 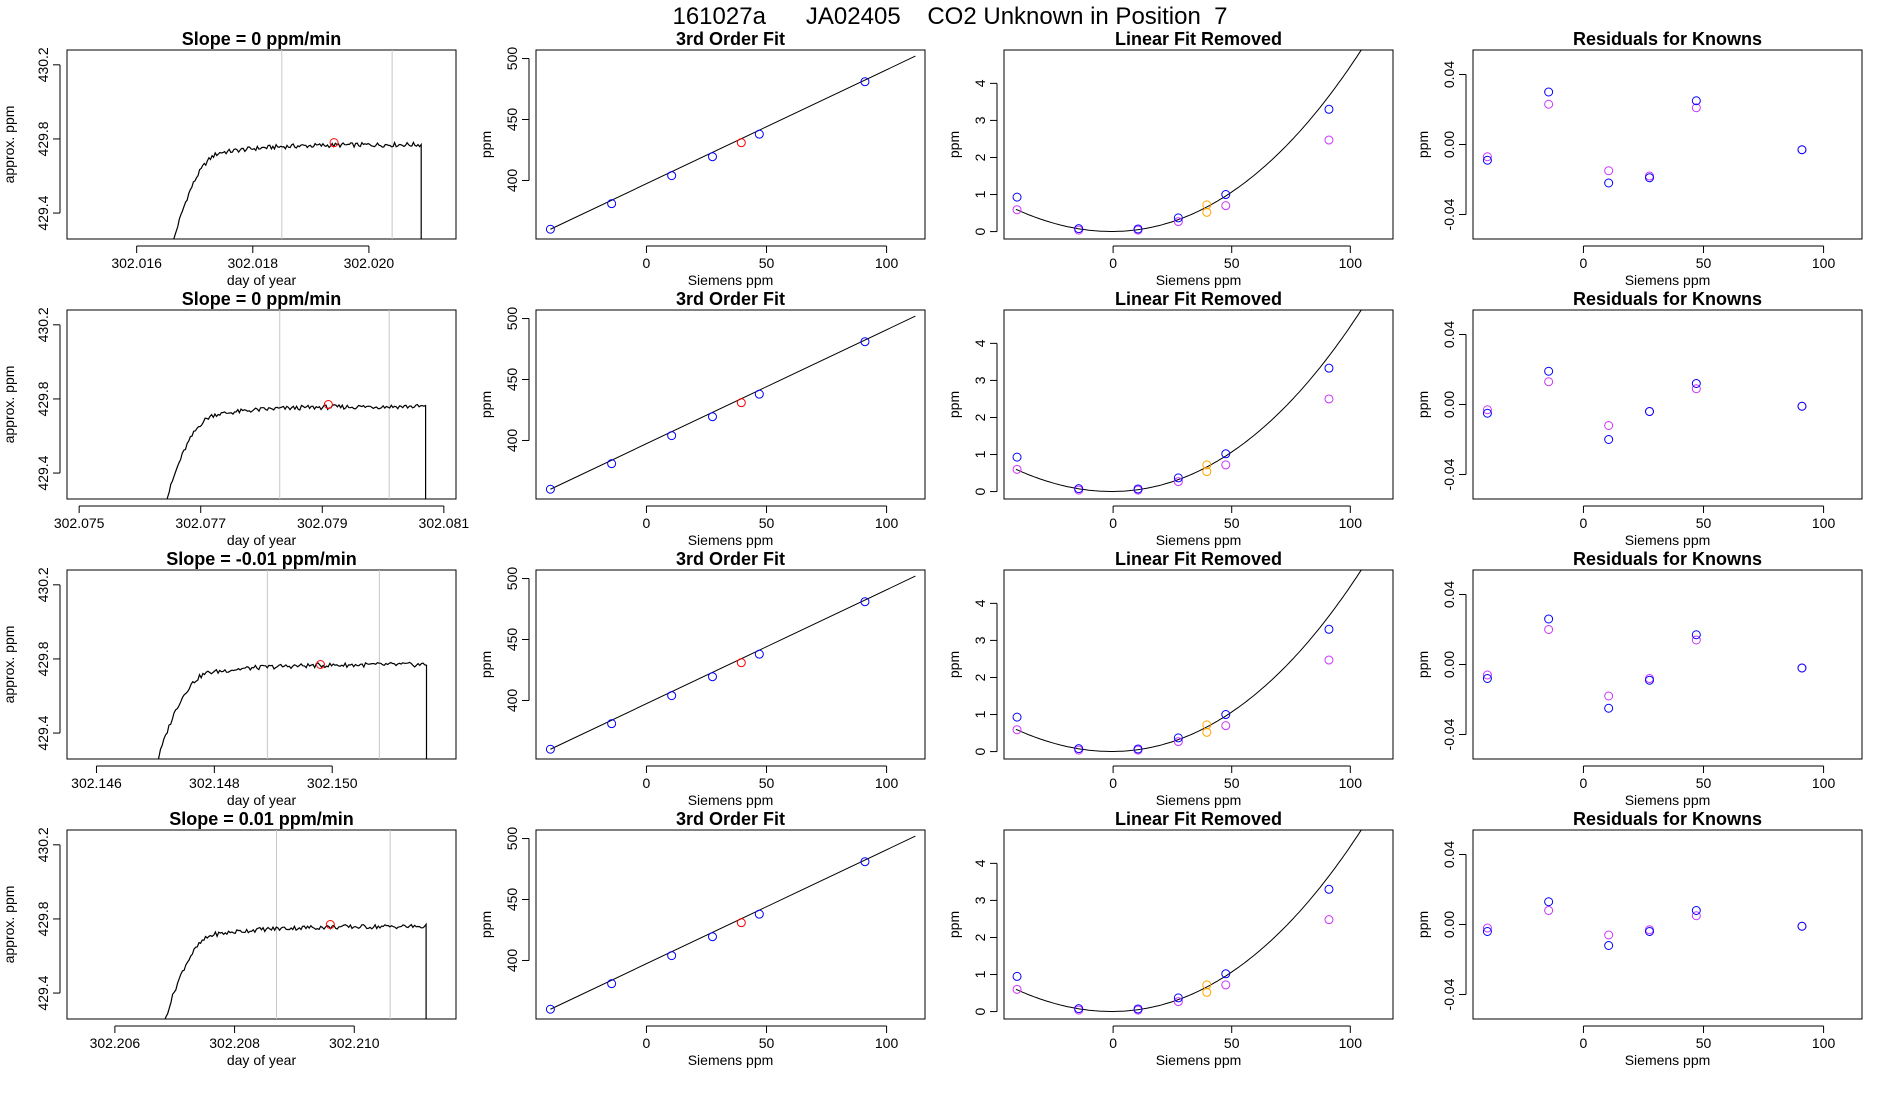 I want to click on y-tick-label: 0.00, so click(x=1449, y=664).